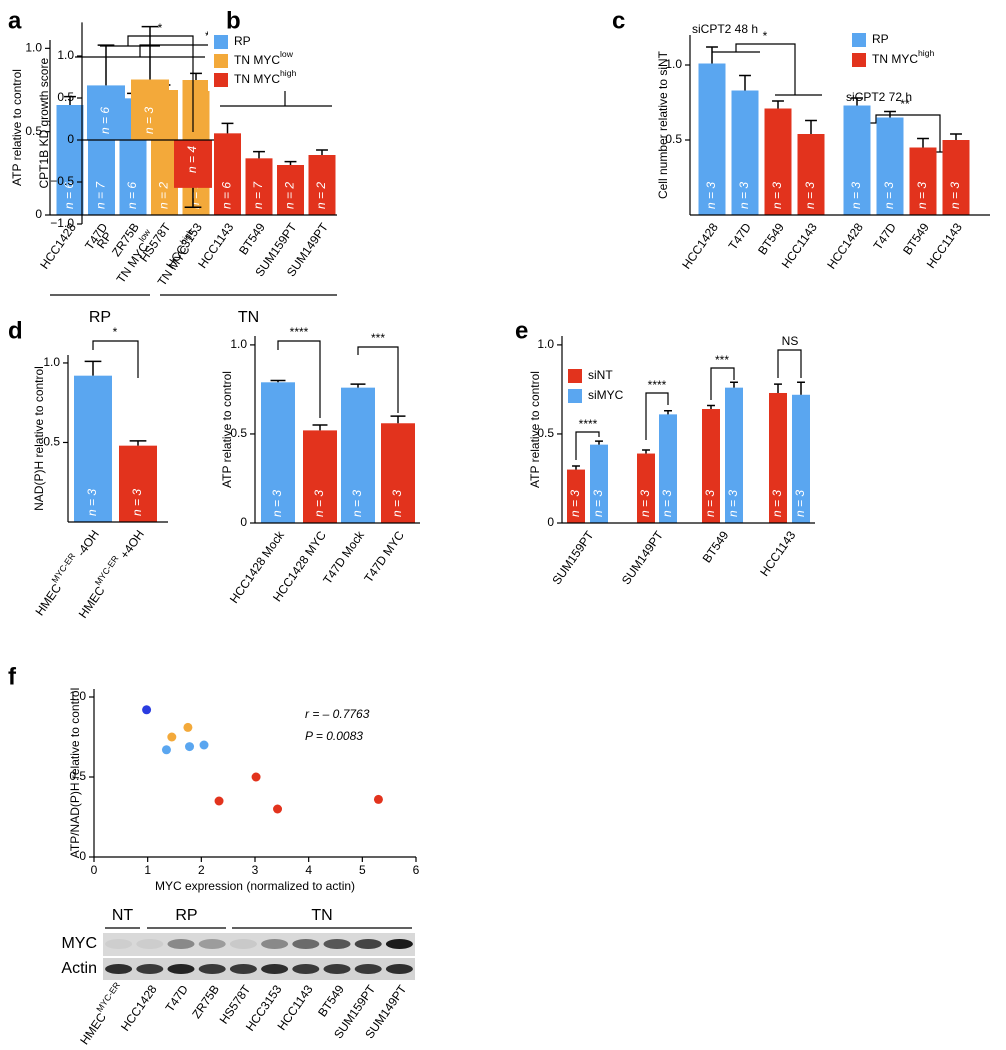  Describe the element at coordinates (287, 54) in the screenshot. I see `legend-label-part: low` at that location.